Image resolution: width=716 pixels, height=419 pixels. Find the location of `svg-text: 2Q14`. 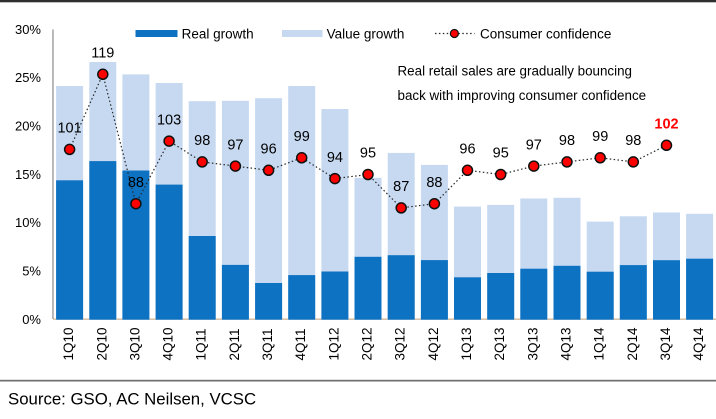

svg-text: 2Q14 is located at coordinates (632, 344).